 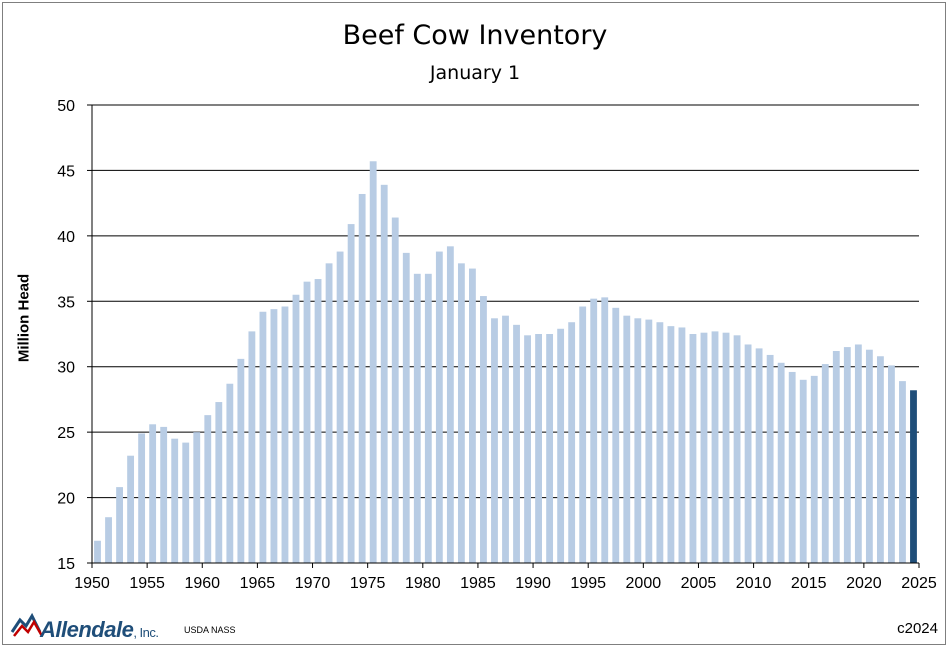 I want to click on x-tick-label: 2025, so click(x=919, y=583).